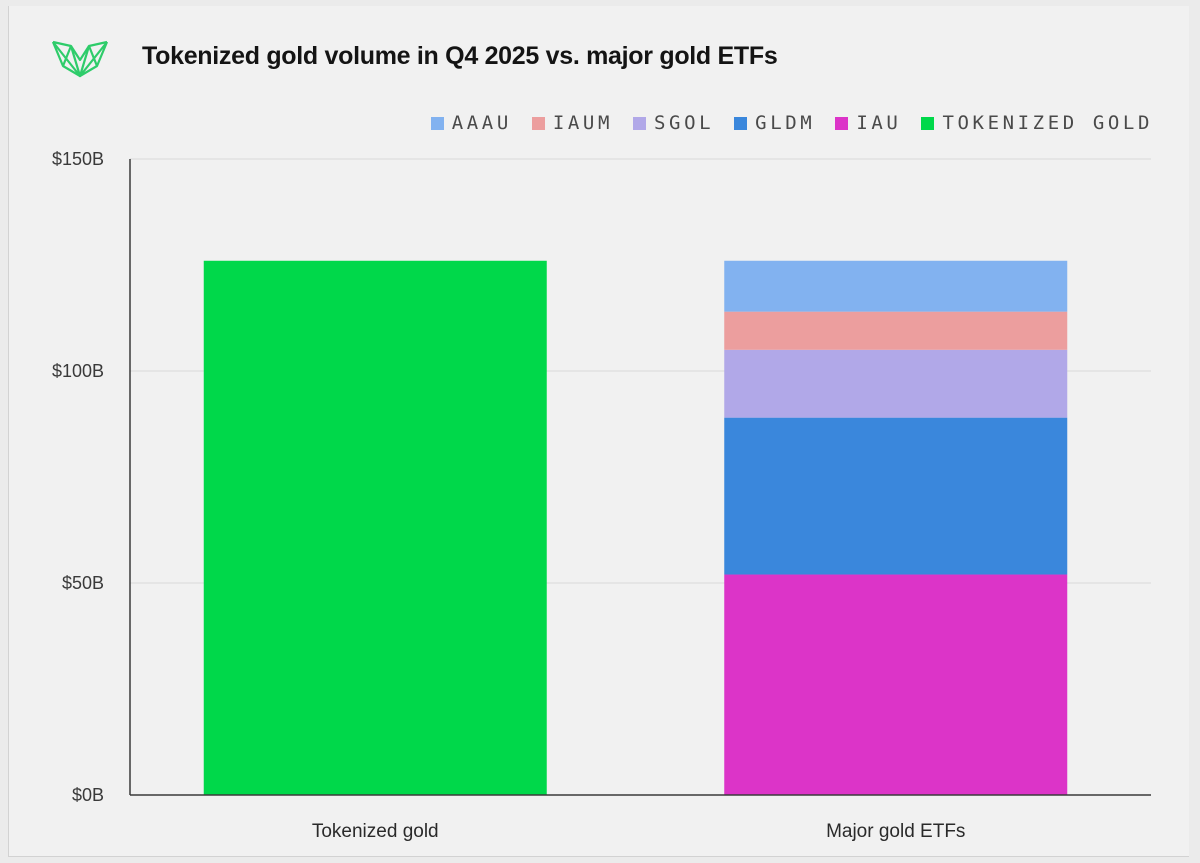  I want to click on bar-major-gold-etfs-iaum, so click(896, 330).